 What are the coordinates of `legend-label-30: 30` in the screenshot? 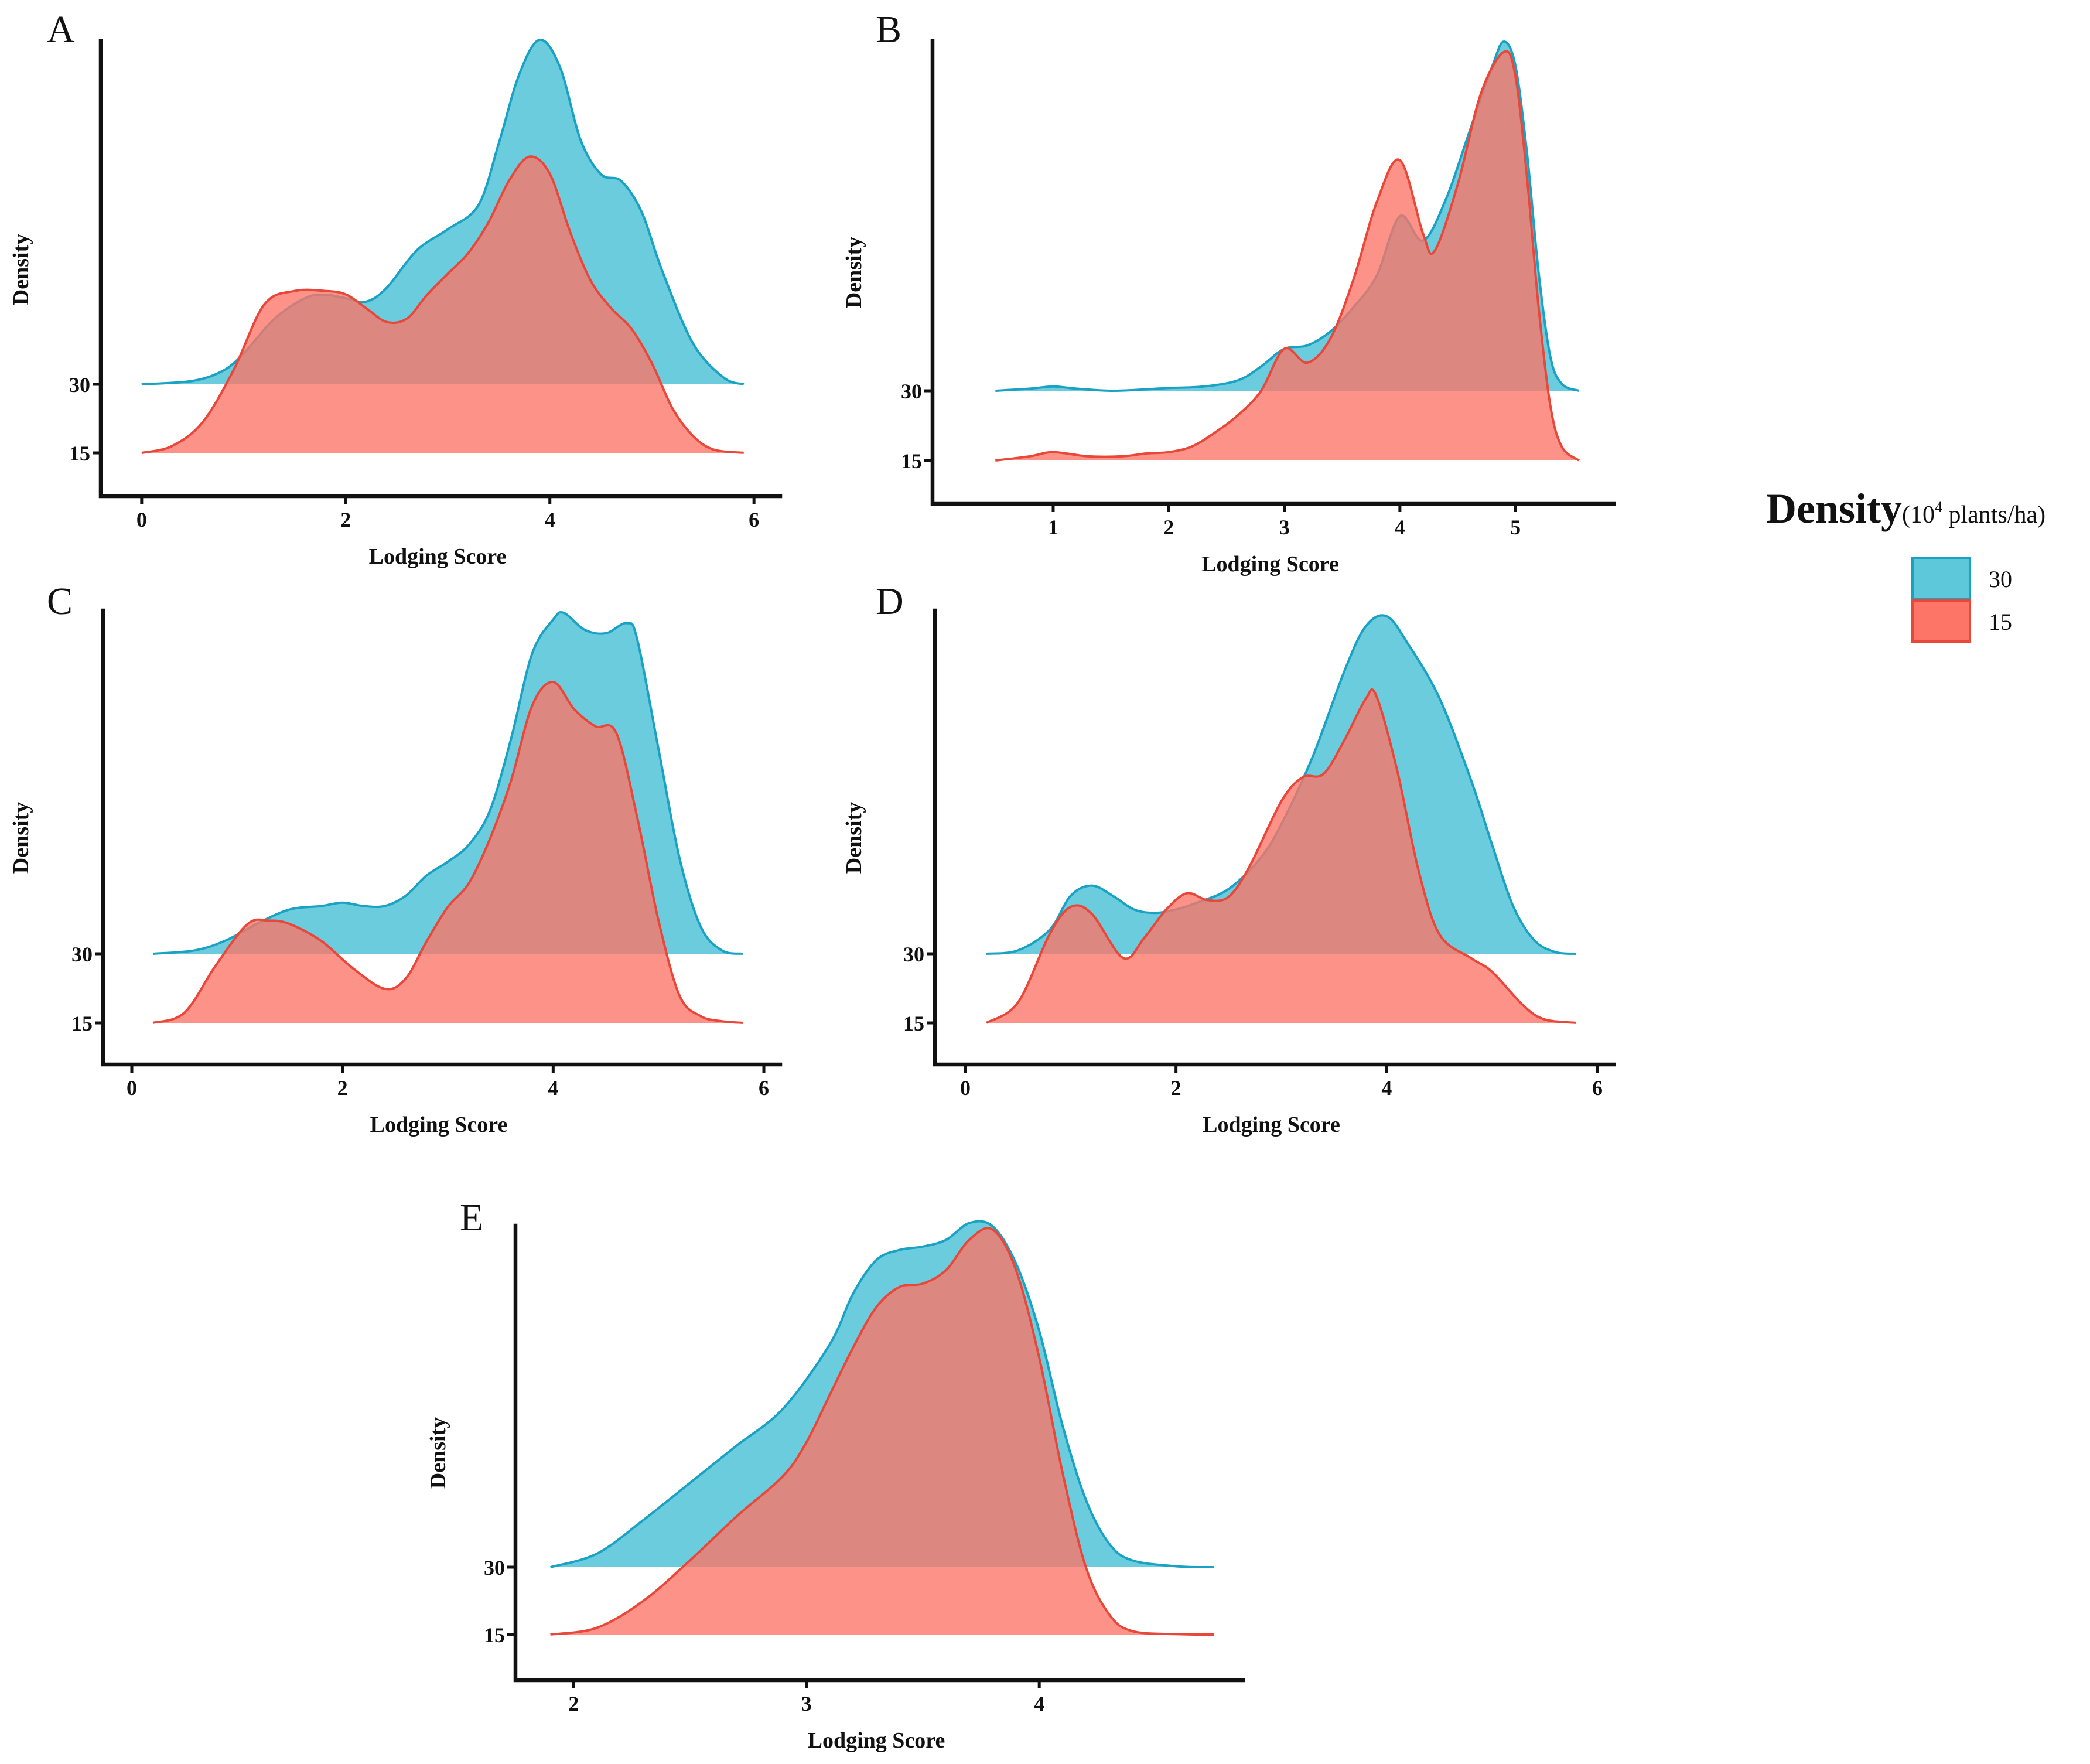 It's located at (2001, 579).